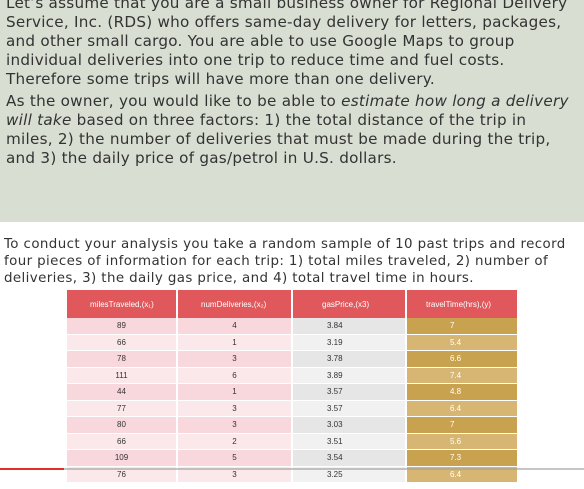 The width and height of the screenshot is (584, 489). What do you see at coordinates (462, 458) in the screenshot?
I see `travel-time-cell: 7.3` at bounding box center [462, 458].